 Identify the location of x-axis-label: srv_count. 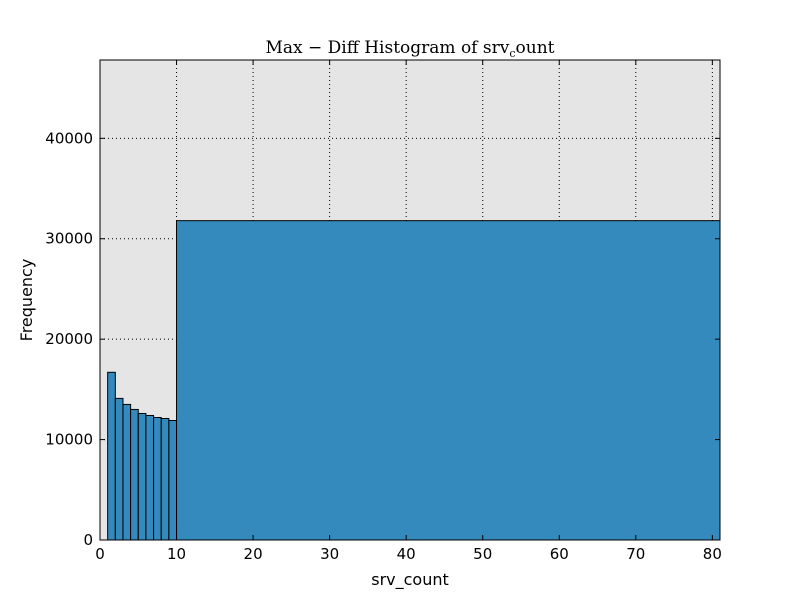
(410, 580).